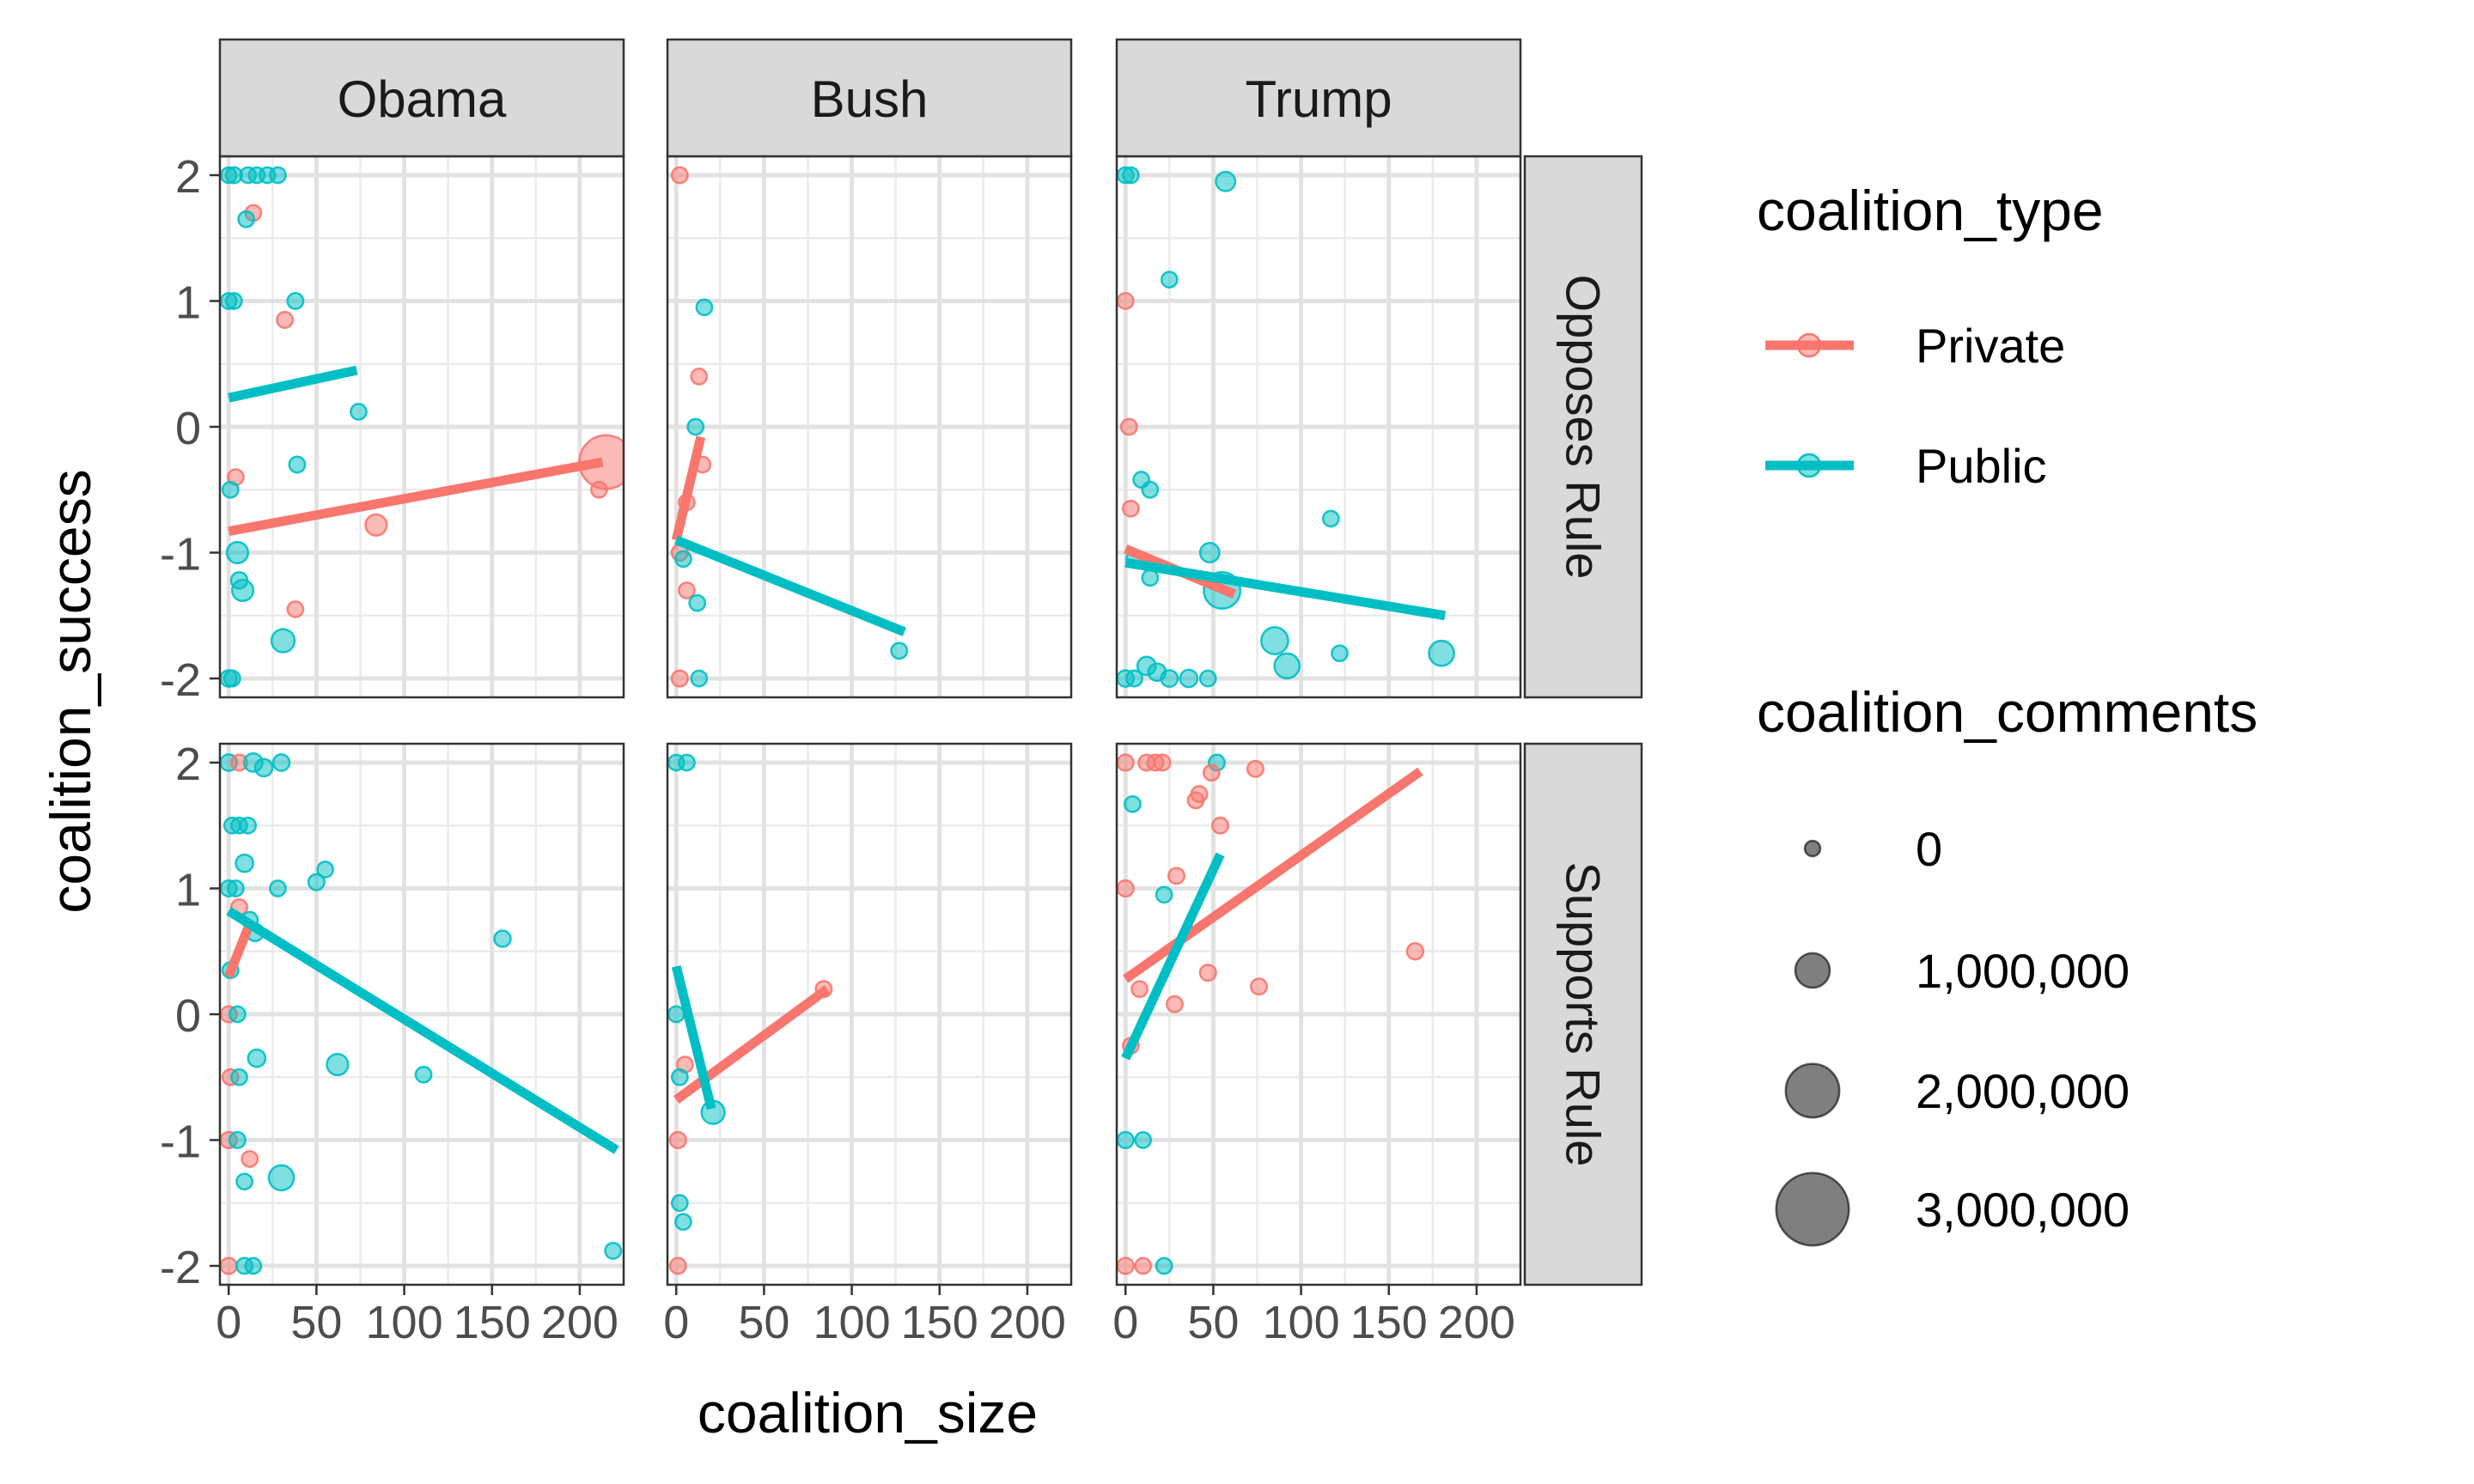 The image size is (2474, 1484). I want to click on y-tick-label: 0, so click(188, 428).